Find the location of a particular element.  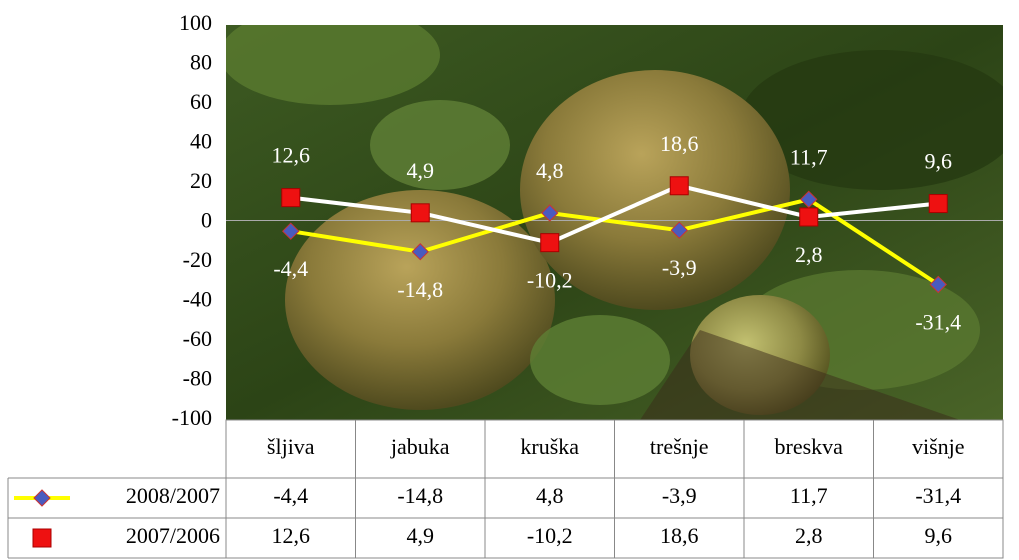

legend-label: 2008/2007 is located at coordinates (173, 495).